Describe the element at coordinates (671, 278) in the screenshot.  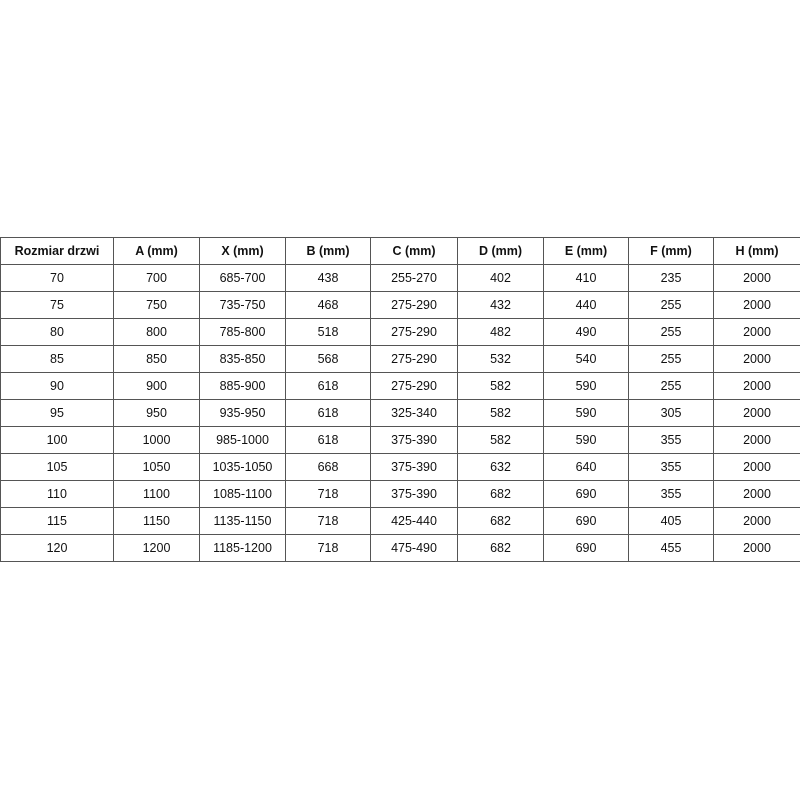
I see `table-cell: 235` at that location.